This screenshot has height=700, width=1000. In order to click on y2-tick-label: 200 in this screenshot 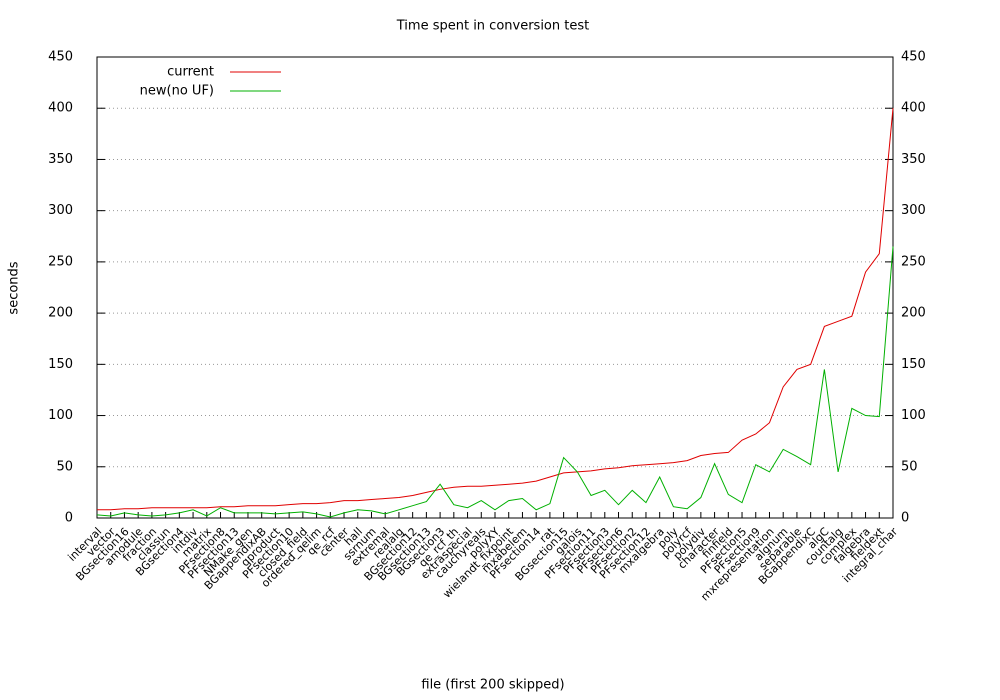, I will do `click(913, 313)`.